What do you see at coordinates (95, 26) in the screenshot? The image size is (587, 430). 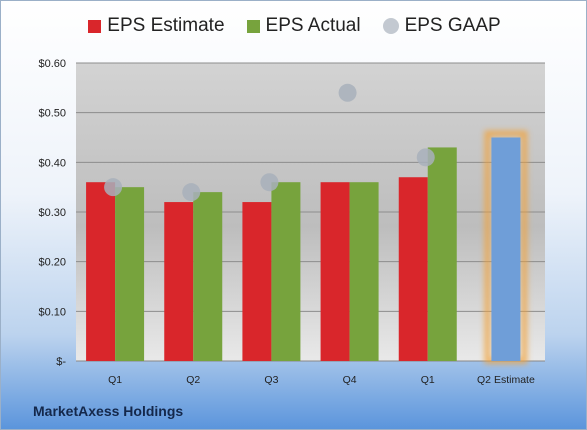 I see `legend-swatch-eps-estimate` at bounding box center [95, 26].